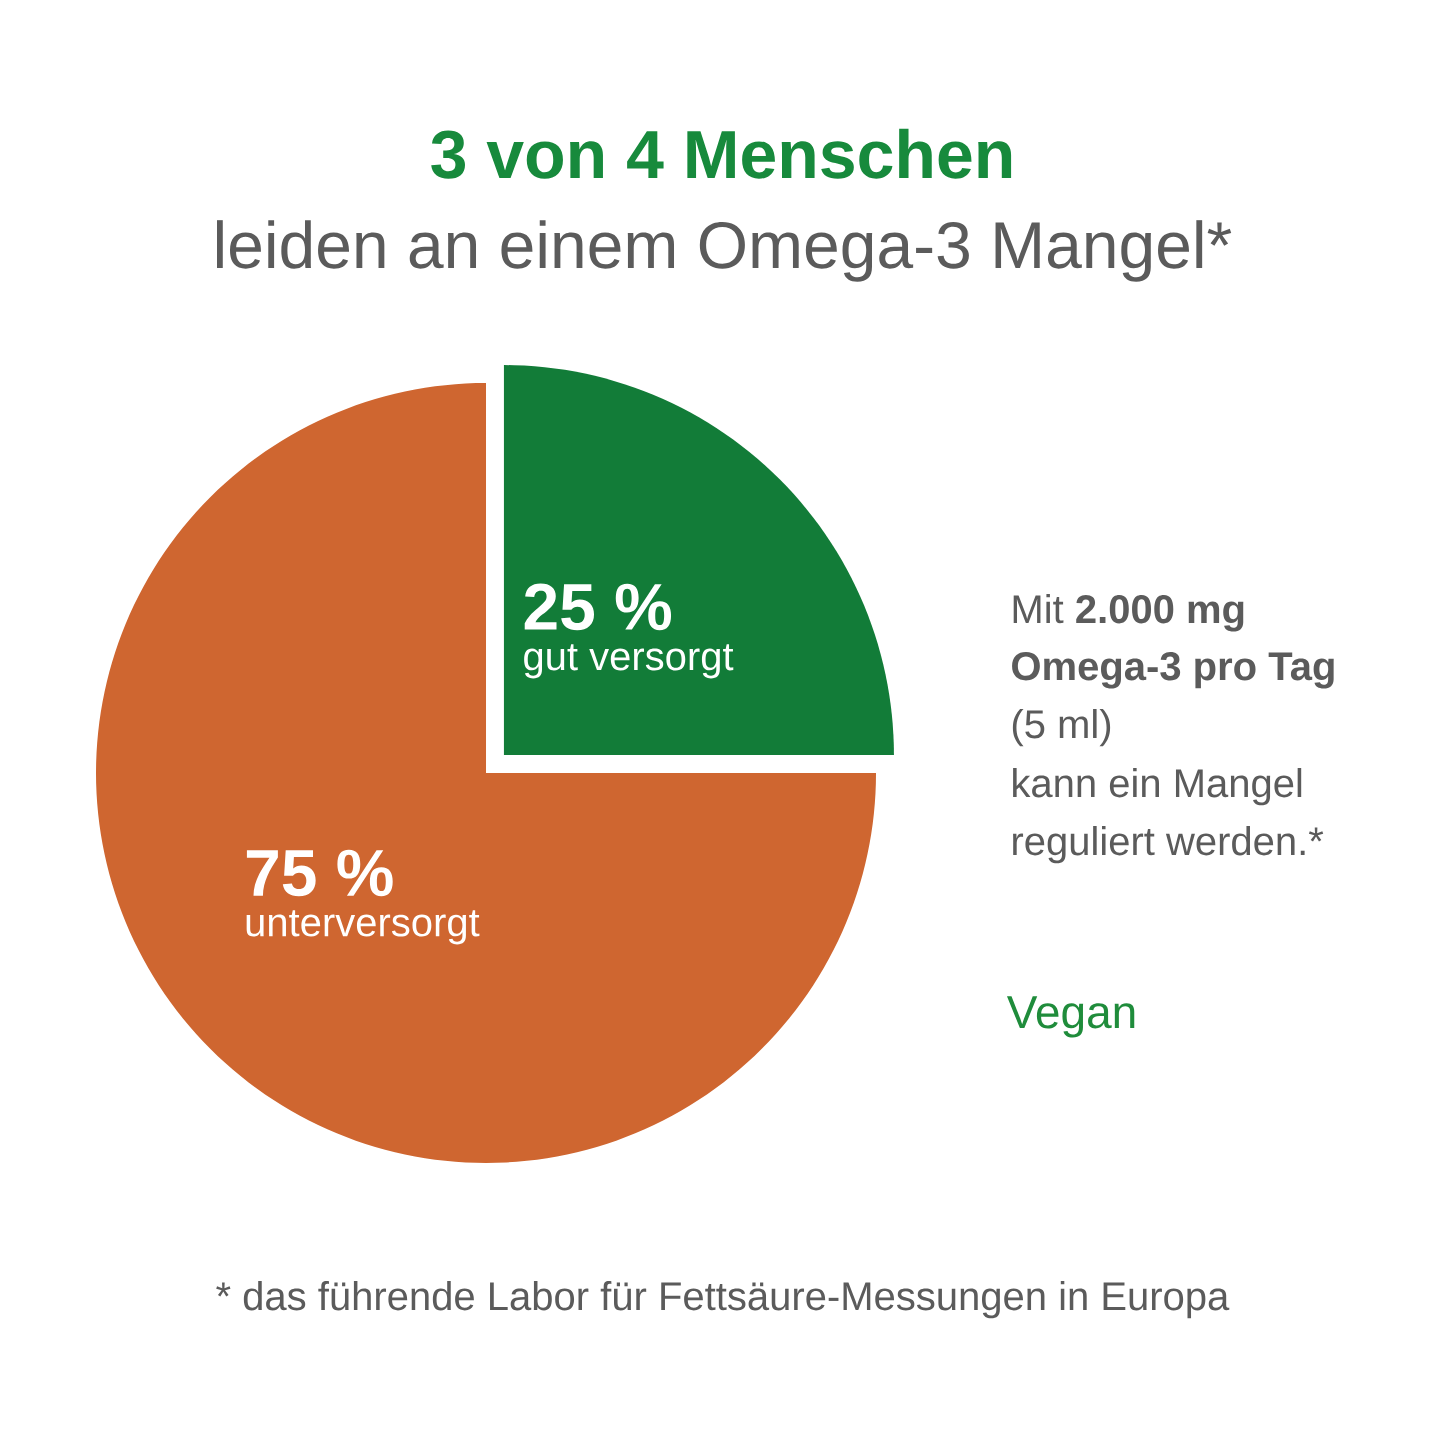 The image size is (1445, 1445). Describe the element at coordinates (598, 607) in the screenshot. I see `data-label: 25 %` at that location.